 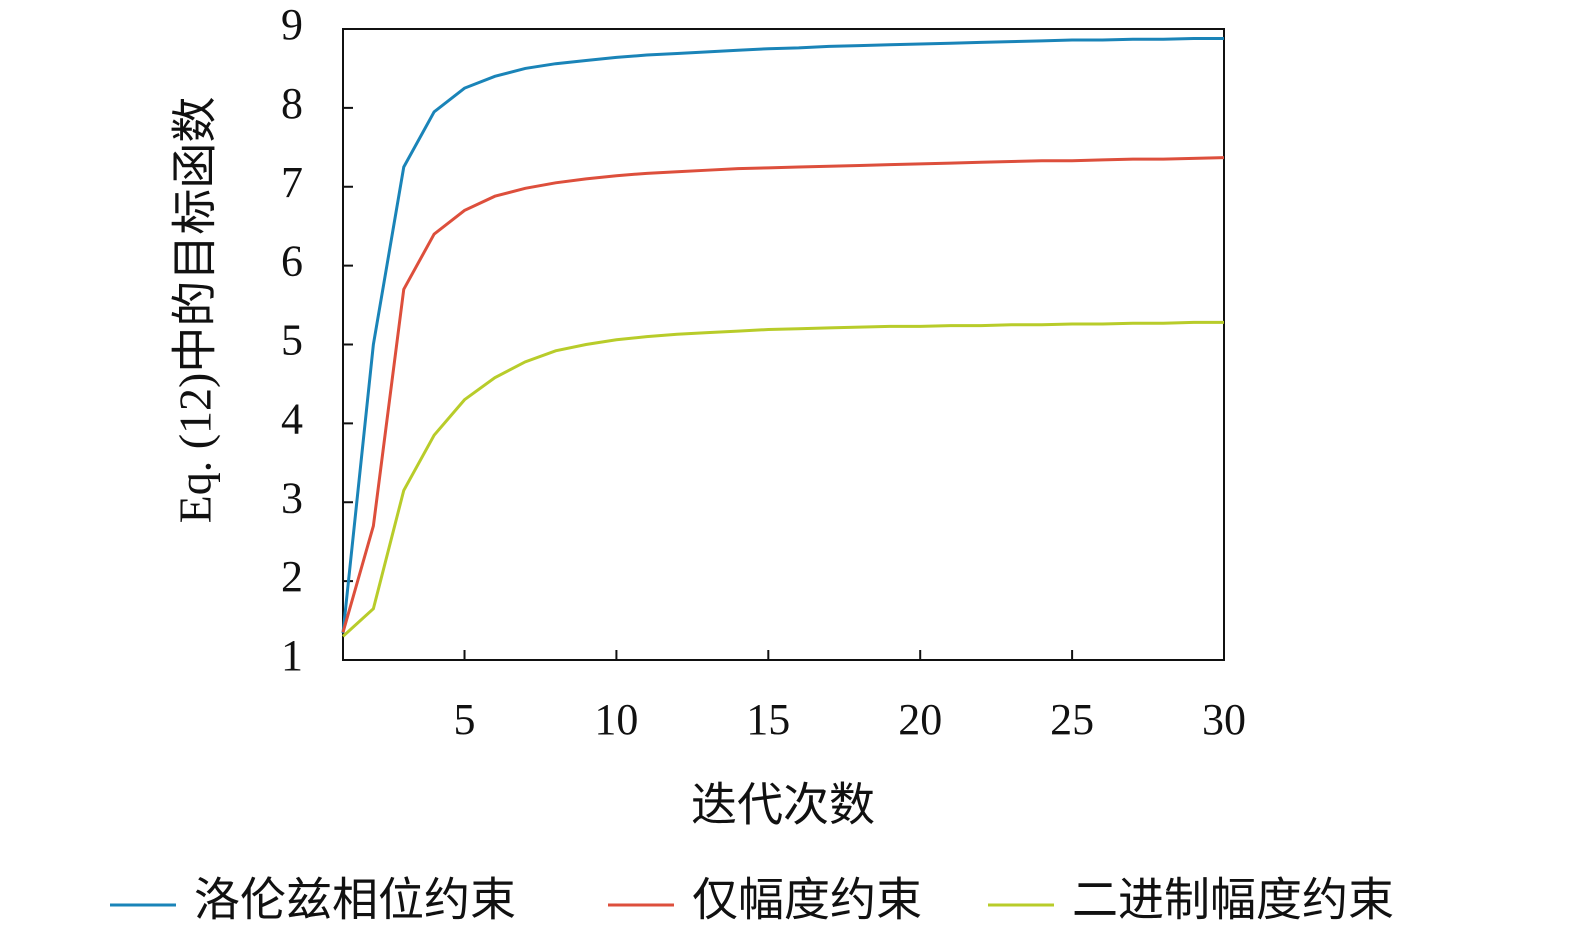 What do you see at coordinates (292, 261) in the screenshot?
I see `y-tick-label: 6` at bounding box center [292, 261].